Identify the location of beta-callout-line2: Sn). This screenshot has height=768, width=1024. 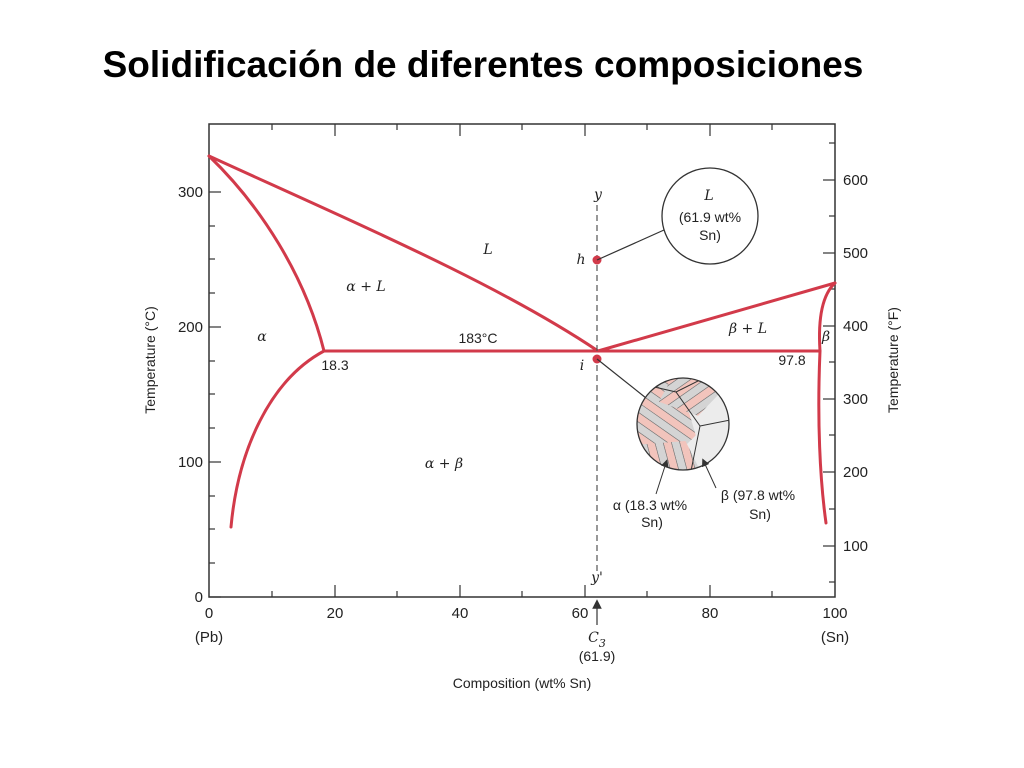
(760, 514).